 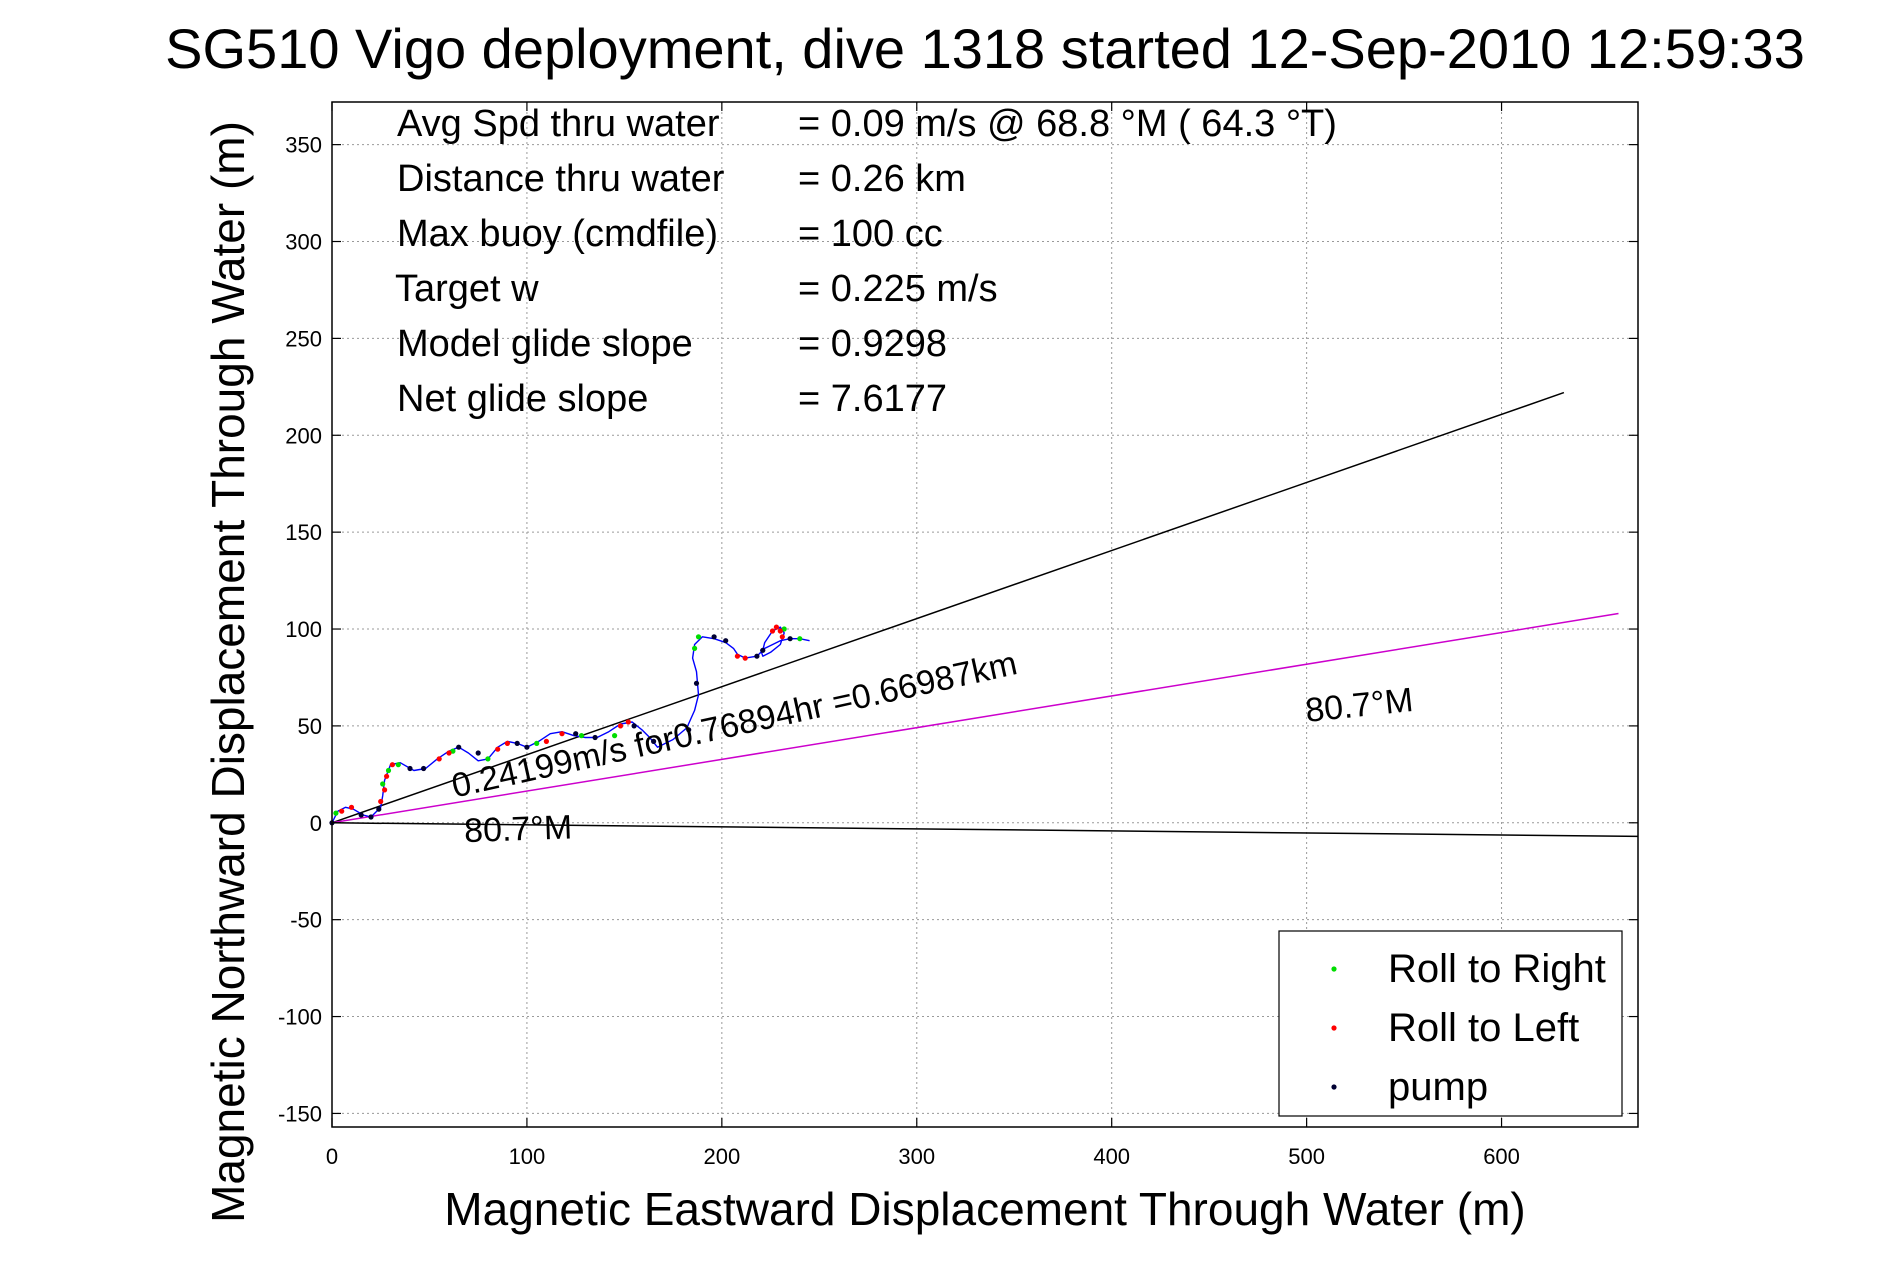 What do you see at coordinates (1483, 1028) in the screenshot?
I see `legend-label-roll-to-left: Roll to Left` at bounding box center [1483, 1028].